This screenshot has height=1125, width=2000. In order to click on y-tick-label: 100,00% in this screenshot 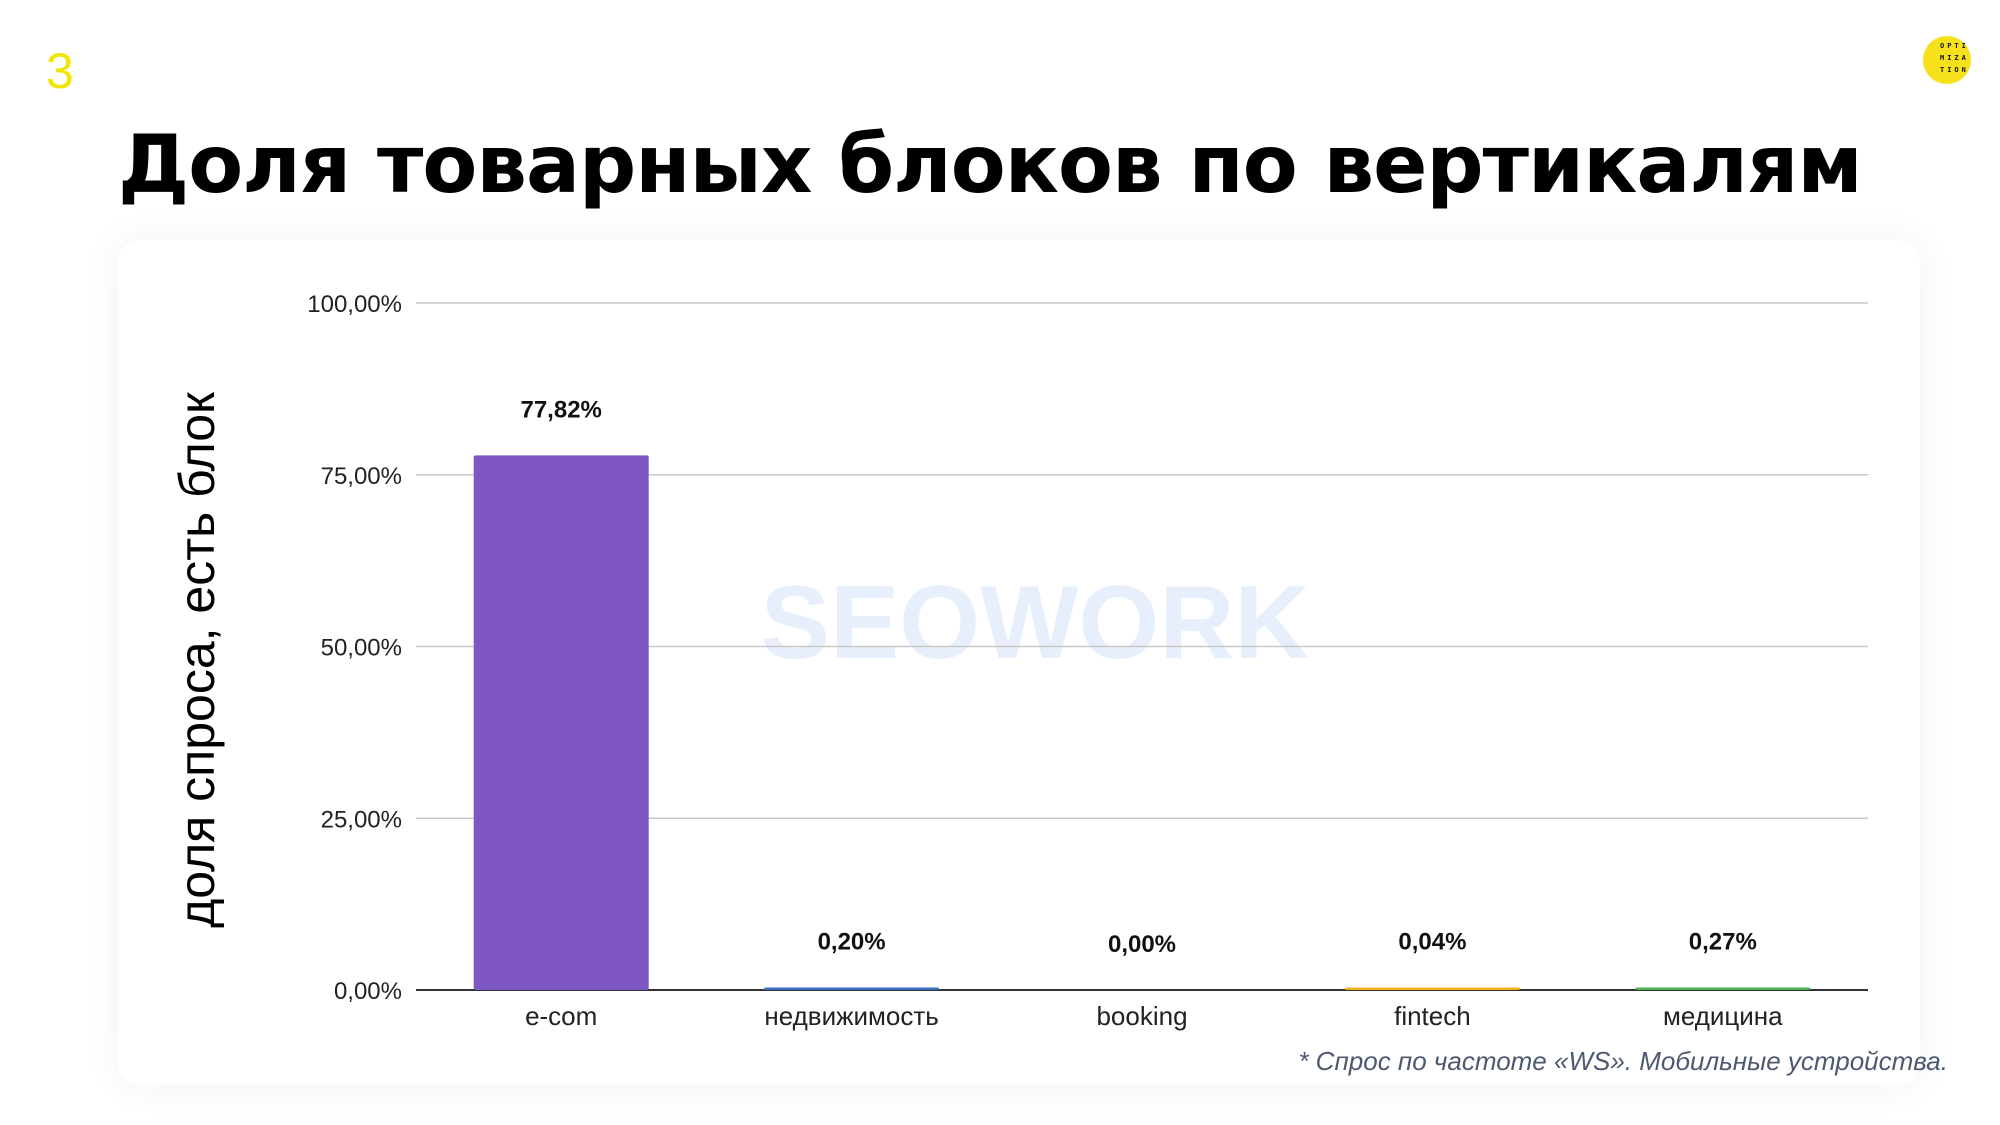, I will do `click(354, 304)`.